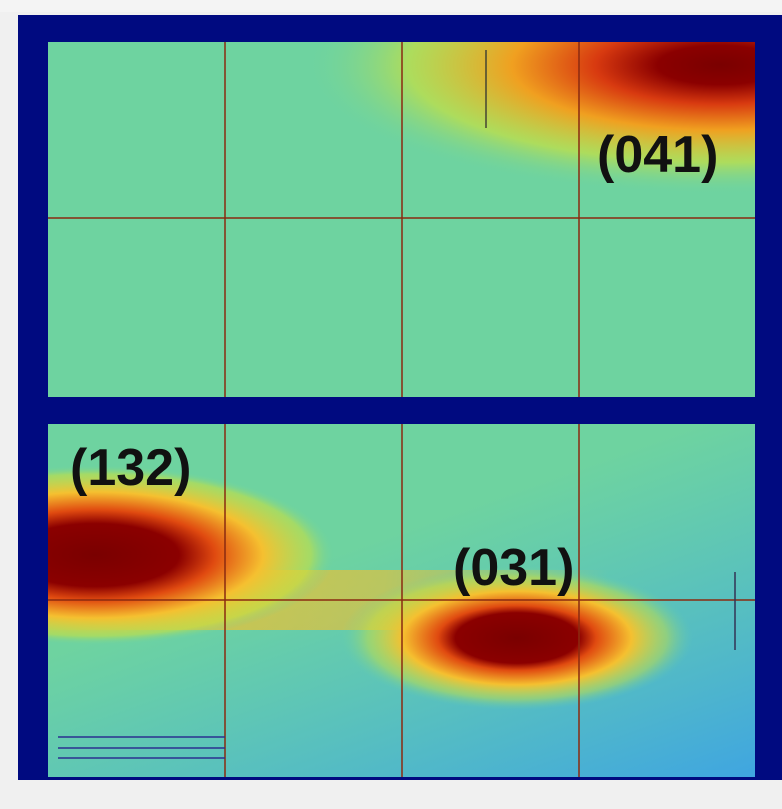  What do you see at coordinates (513, 568) in the screenshot?
I see `peak-label: (031)` at bounding box center [513, 568].